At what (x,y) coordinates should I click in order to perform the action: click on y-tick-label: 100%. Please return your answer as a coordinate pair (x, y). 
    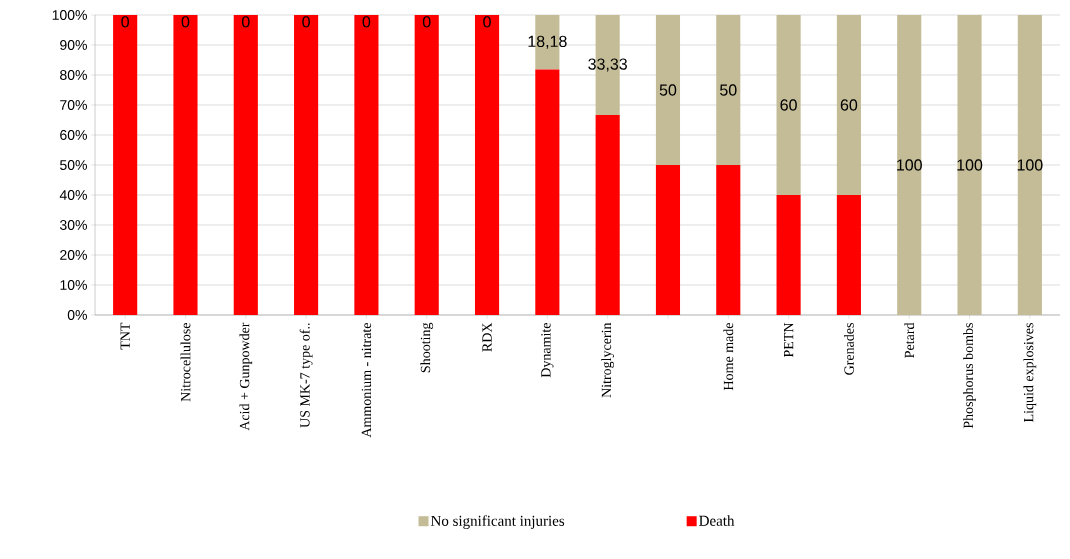
    Looking at the image, I should click on (69, 15).